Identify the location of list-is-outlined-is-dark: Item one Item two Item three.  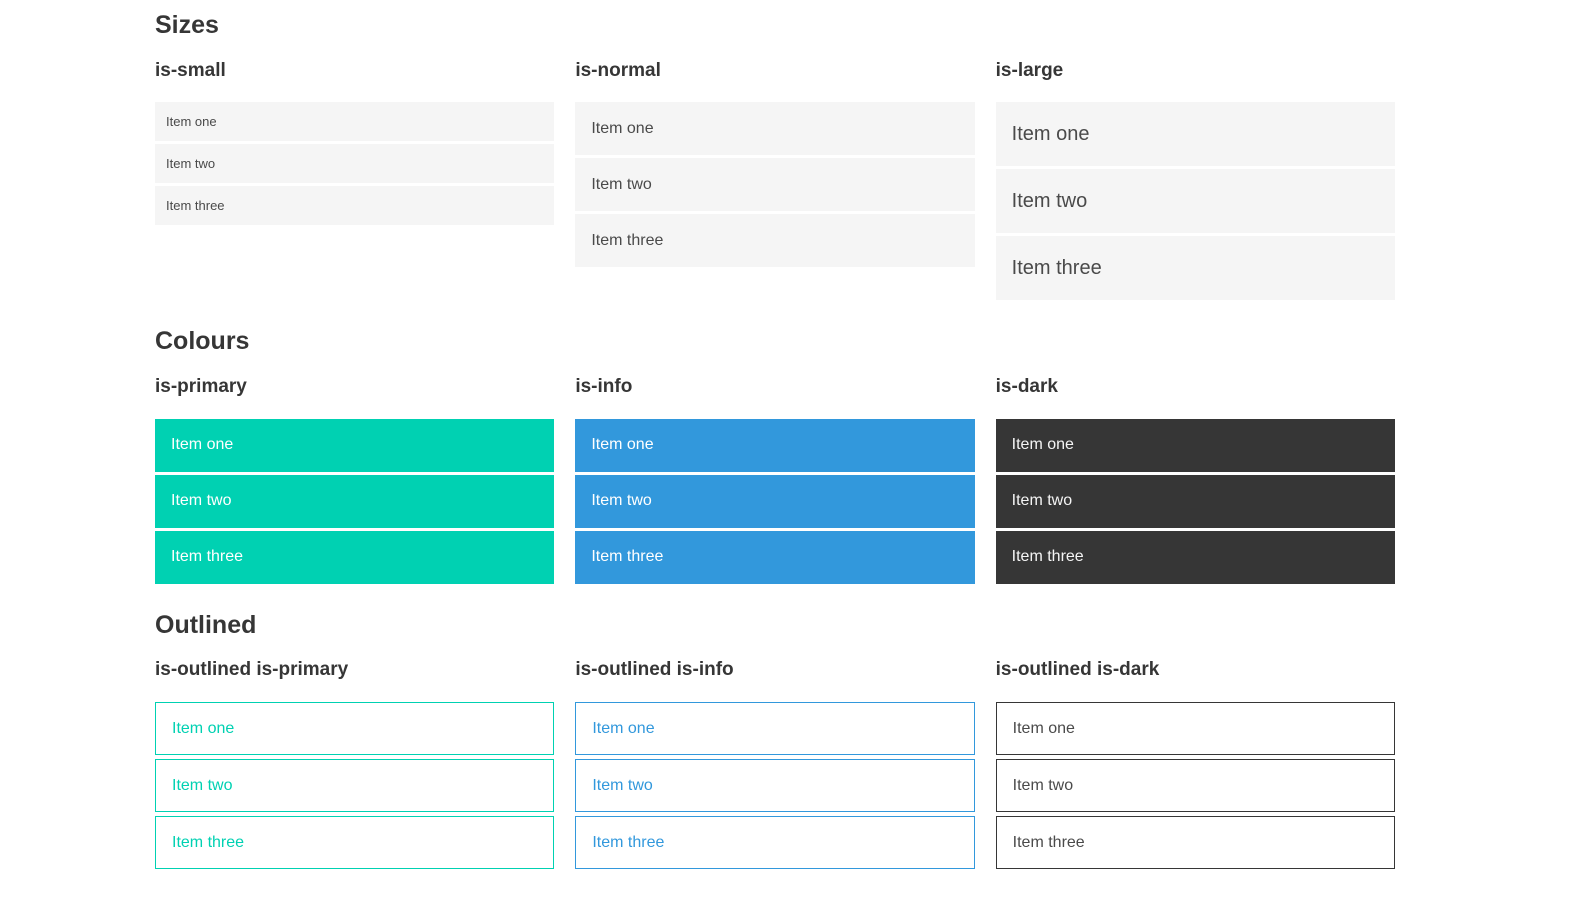
(1195, 786).